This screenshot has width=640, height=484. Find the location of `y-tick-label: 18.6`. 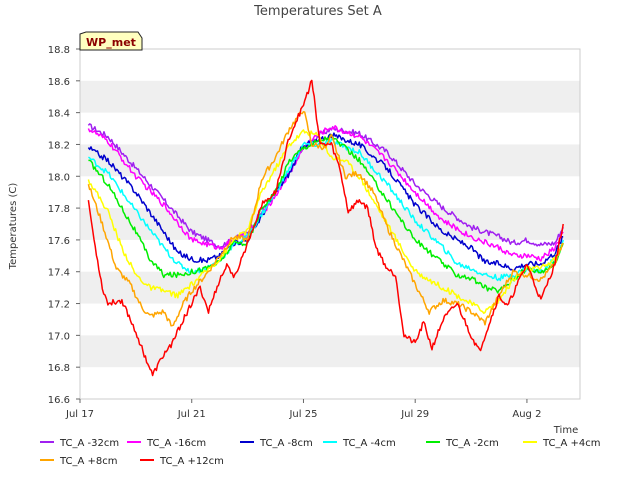

y-tick-label: 18.6 is located at coordinates (59, 82).